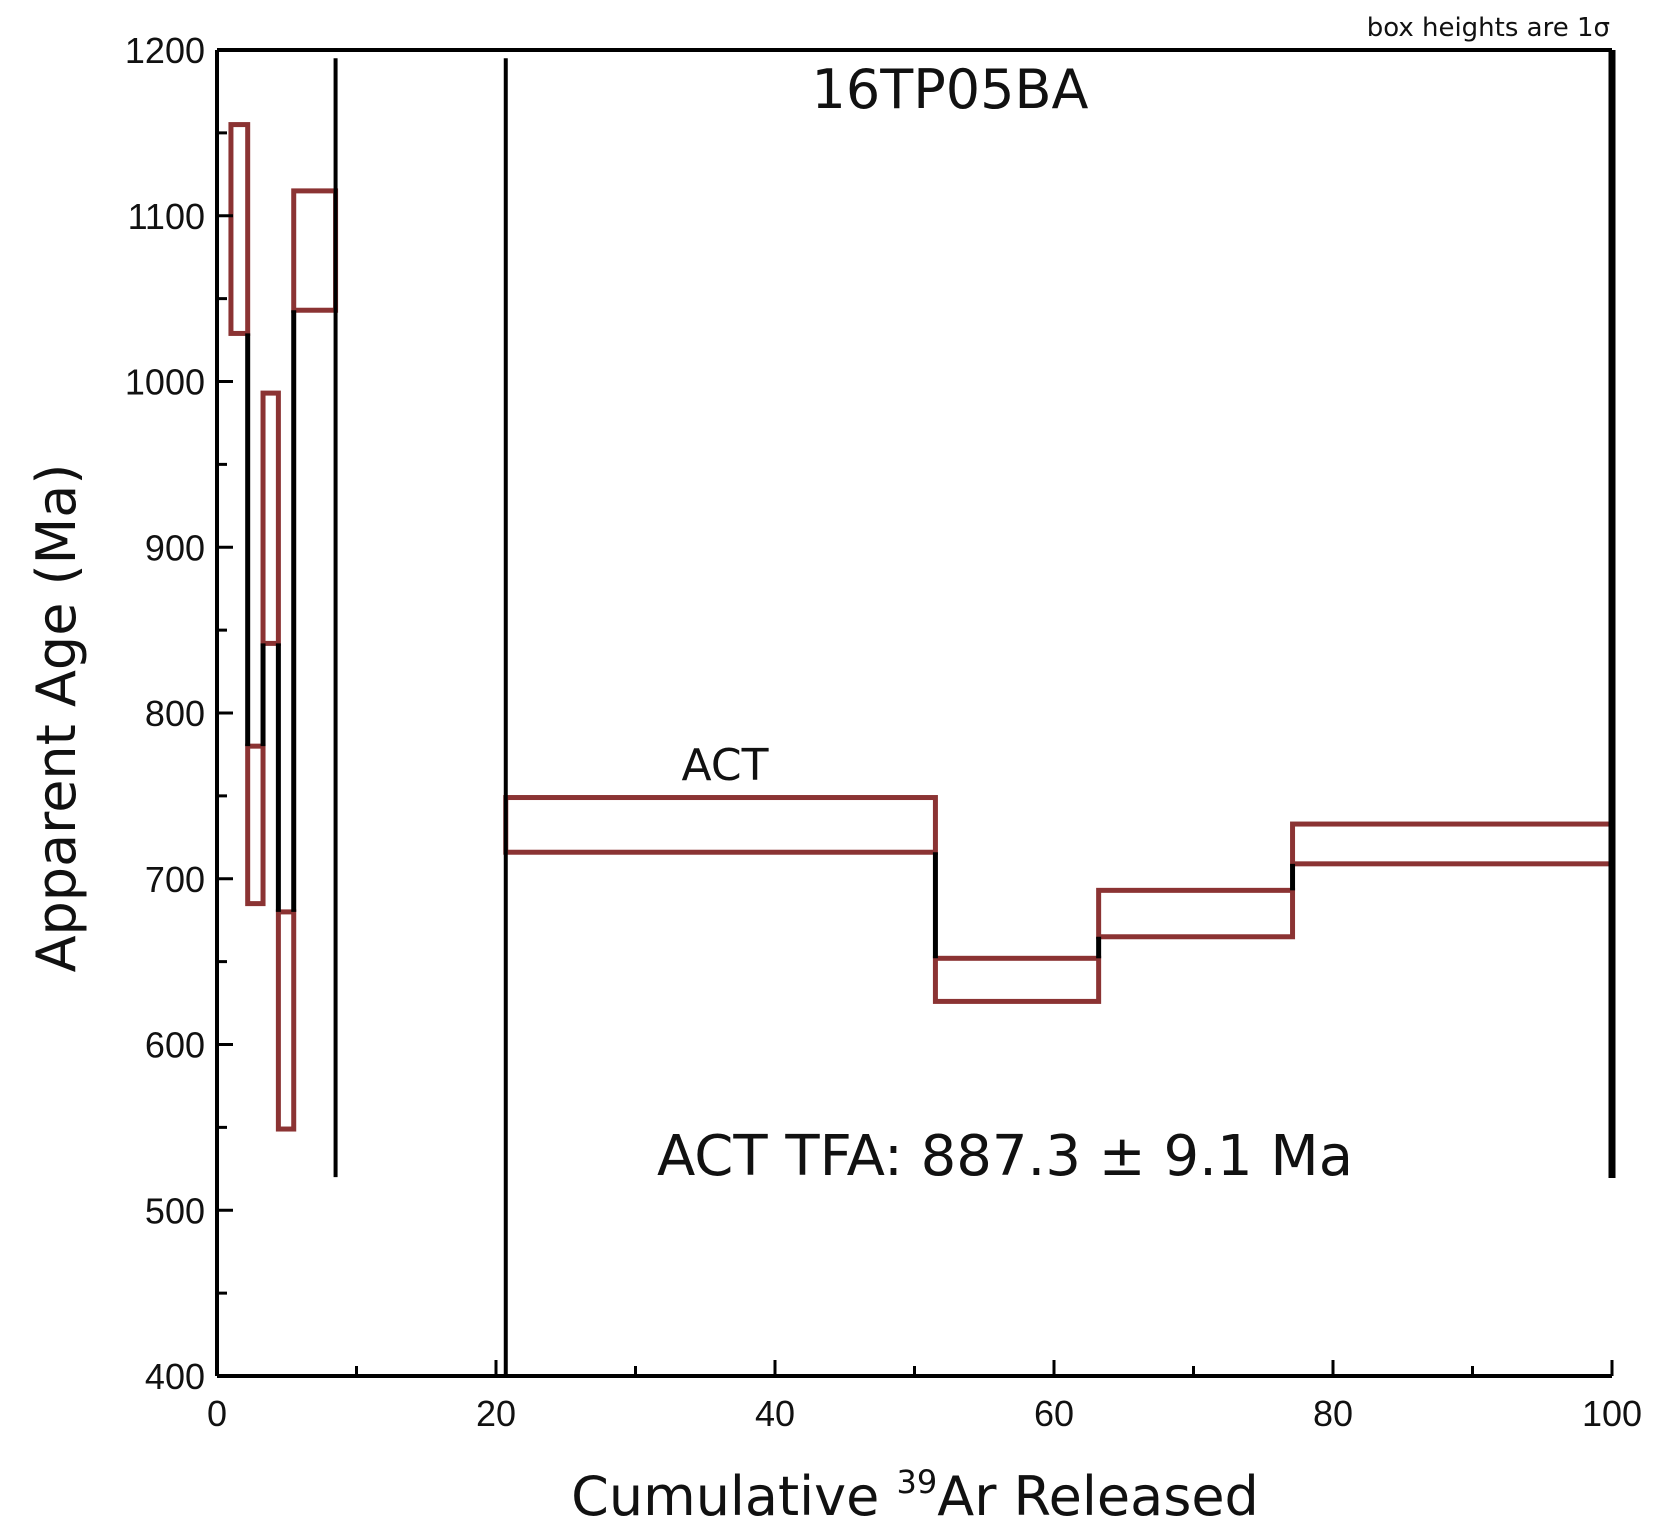 The height and width of the screenshot is (1538, 1670). I want to click on x-axis-title: Cumulative 39Ar Released, so click(915, 1495).